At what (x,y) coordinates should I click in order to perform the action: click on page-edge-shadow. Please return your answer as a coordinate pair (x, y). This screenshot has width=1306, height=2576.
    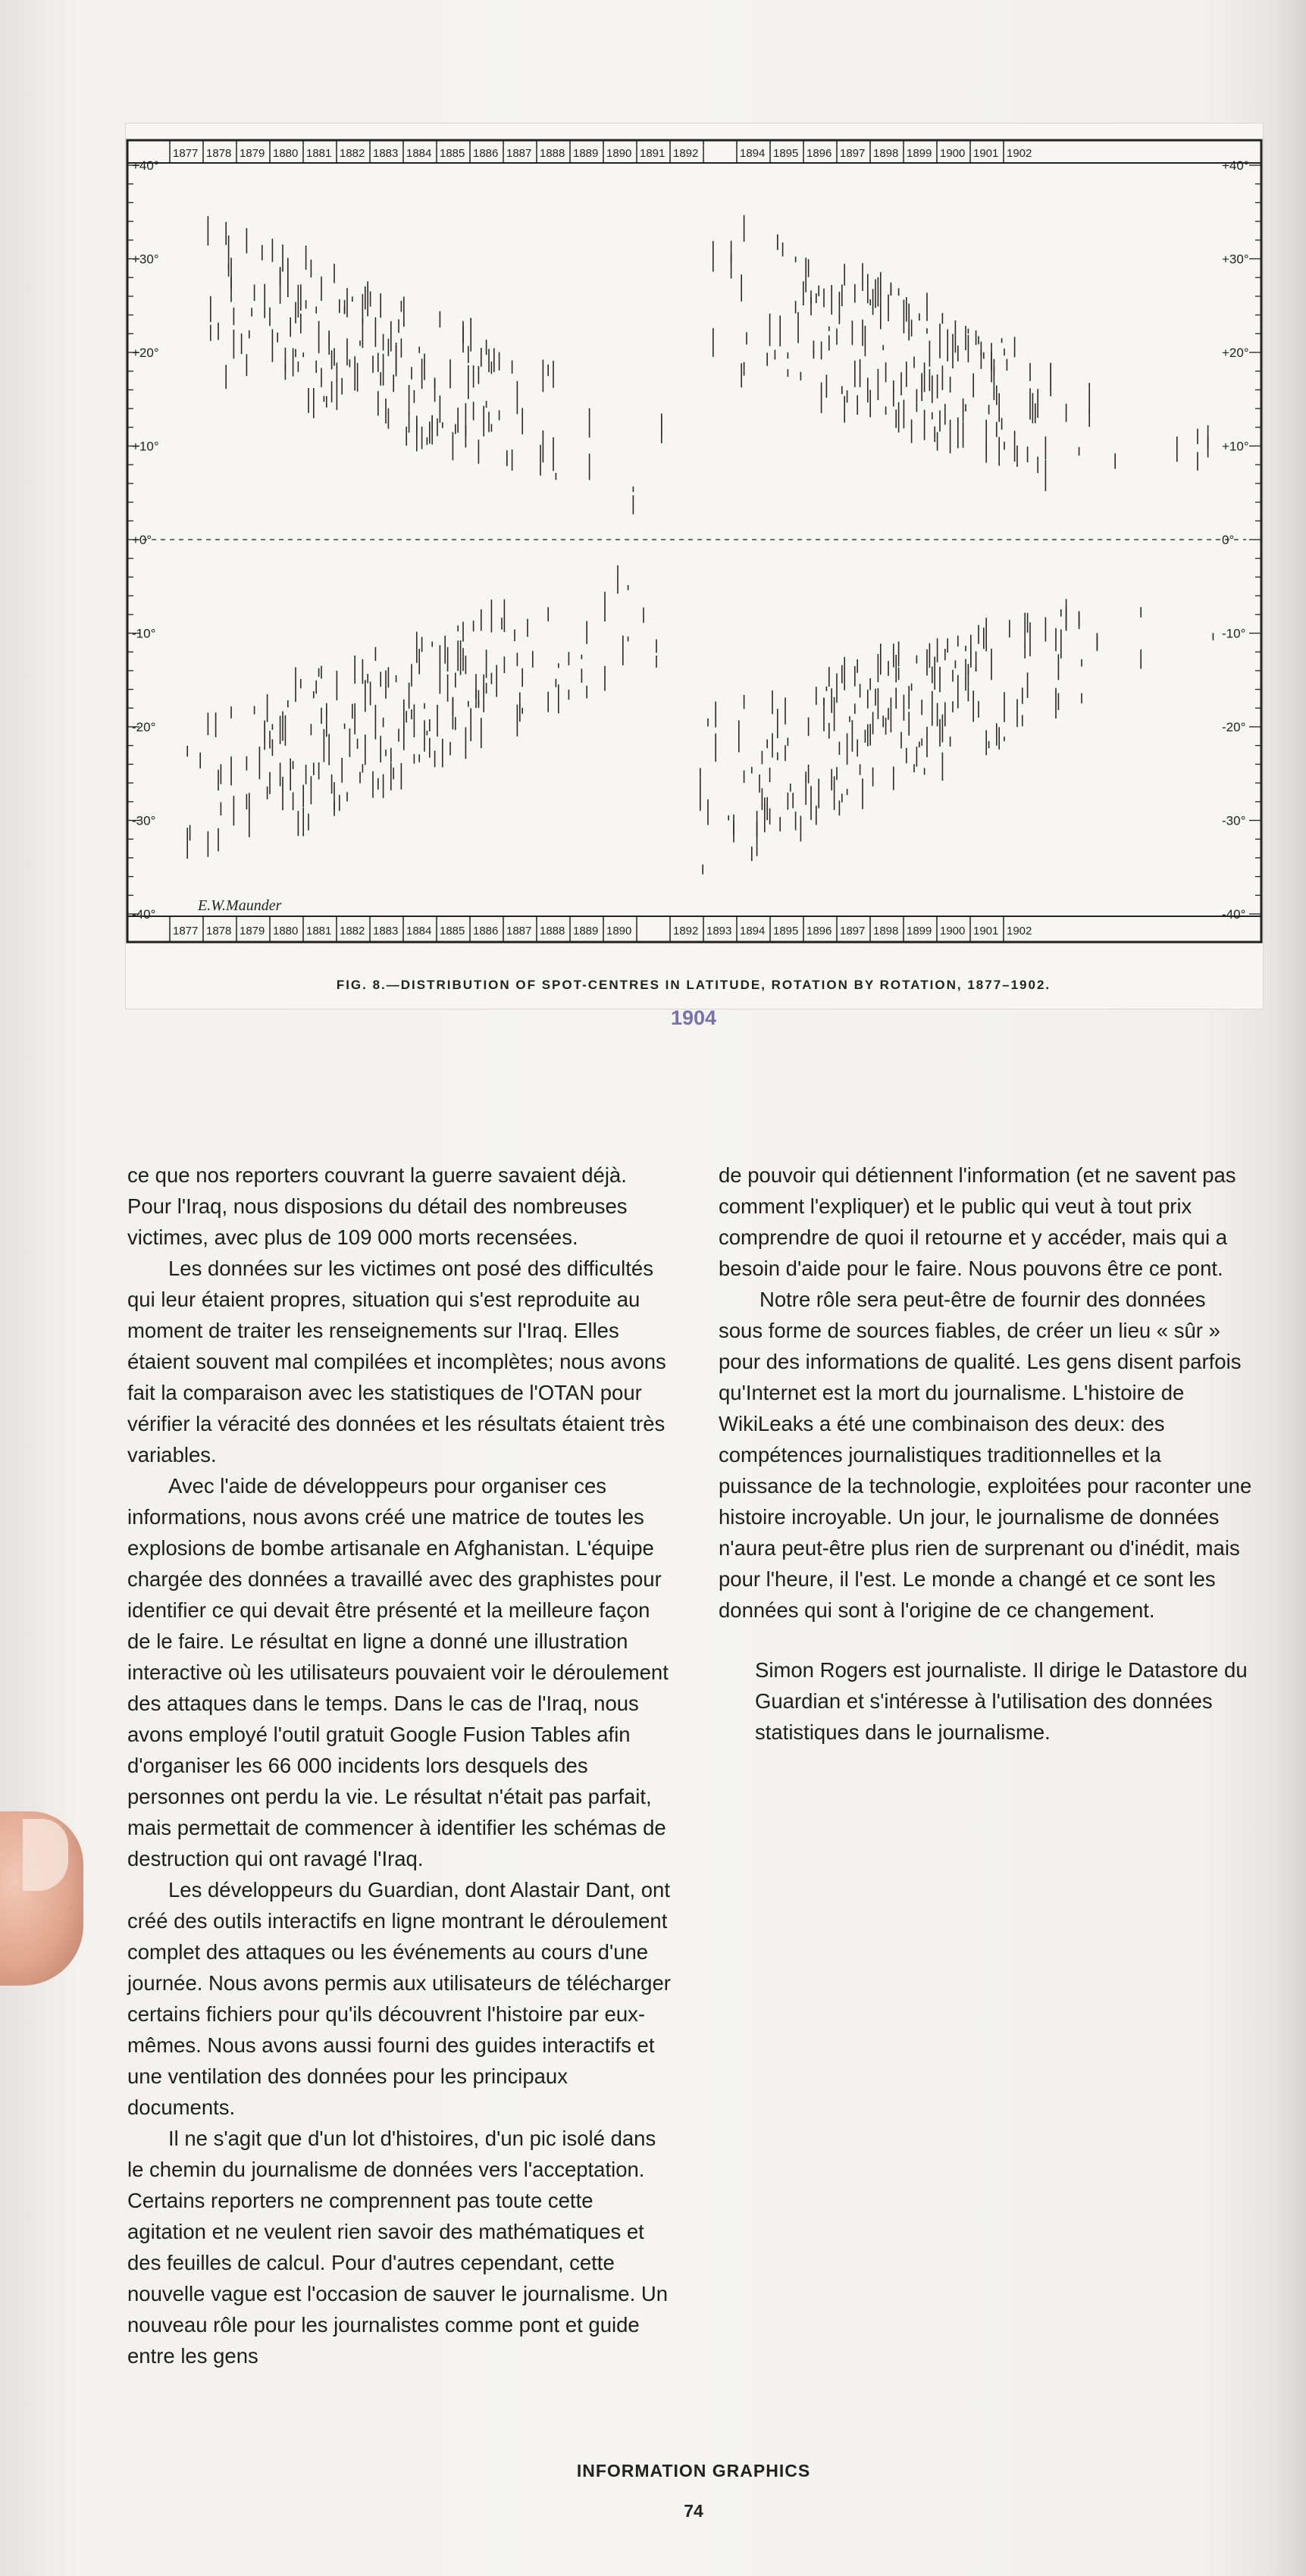
    Looking at the image, I should click on (1288, 1288).